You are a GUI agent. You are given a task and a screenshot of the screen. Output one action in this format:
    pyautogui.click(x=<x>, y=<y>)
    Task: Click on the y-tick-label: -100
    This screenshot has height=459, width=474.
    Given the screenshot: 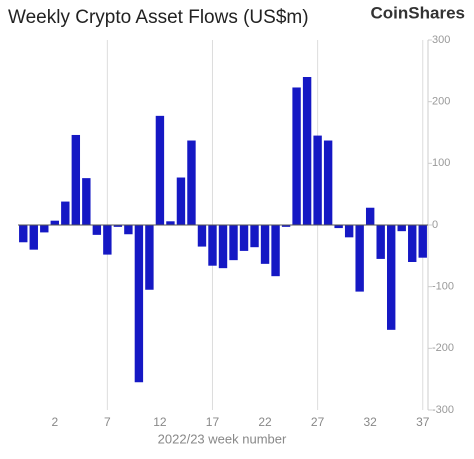 What is the action you would take?
    pyautogui.click(x=443, y=287)
    